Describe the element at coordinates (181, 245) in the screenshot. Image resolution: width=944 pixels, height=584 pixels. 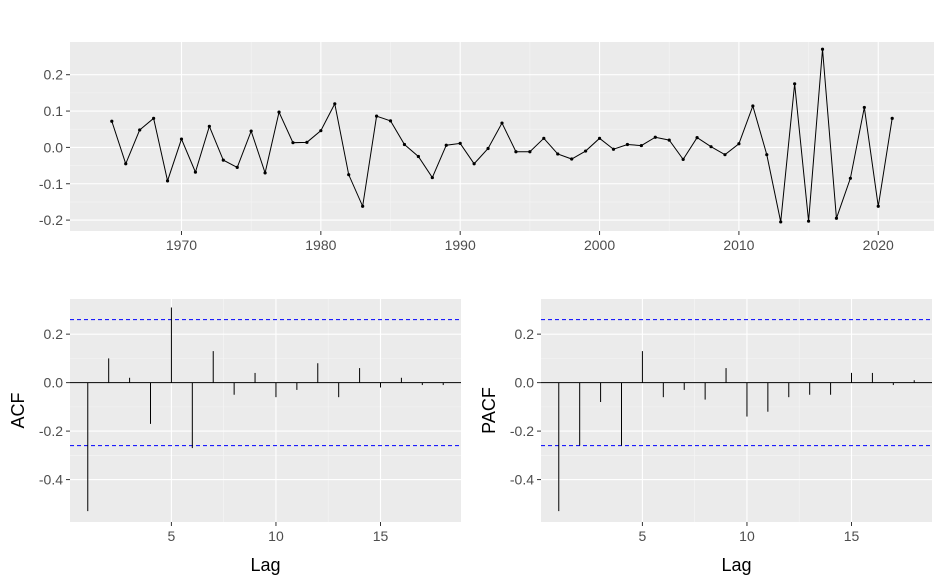
I see `x-tick-label: 1970` at that location.